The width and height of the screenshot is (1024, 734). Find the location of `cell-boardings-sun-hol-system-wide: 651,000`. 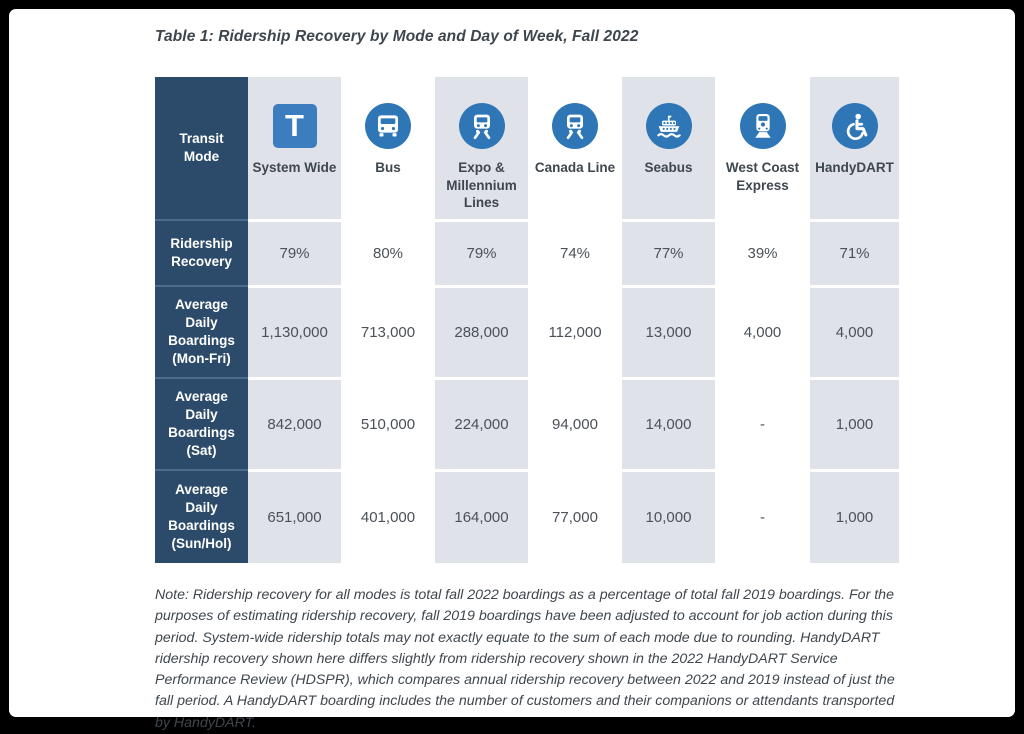

cell-boardings-sun-hol-system-wide: 651,000 is located at coordinates (294, 516).